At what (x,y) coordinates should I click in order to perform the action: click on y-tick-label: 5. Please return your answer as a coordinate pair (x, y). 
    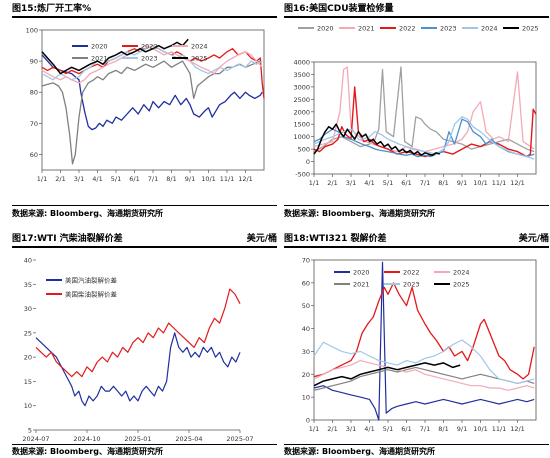
    Looking at the image, I should click on (30, 431).